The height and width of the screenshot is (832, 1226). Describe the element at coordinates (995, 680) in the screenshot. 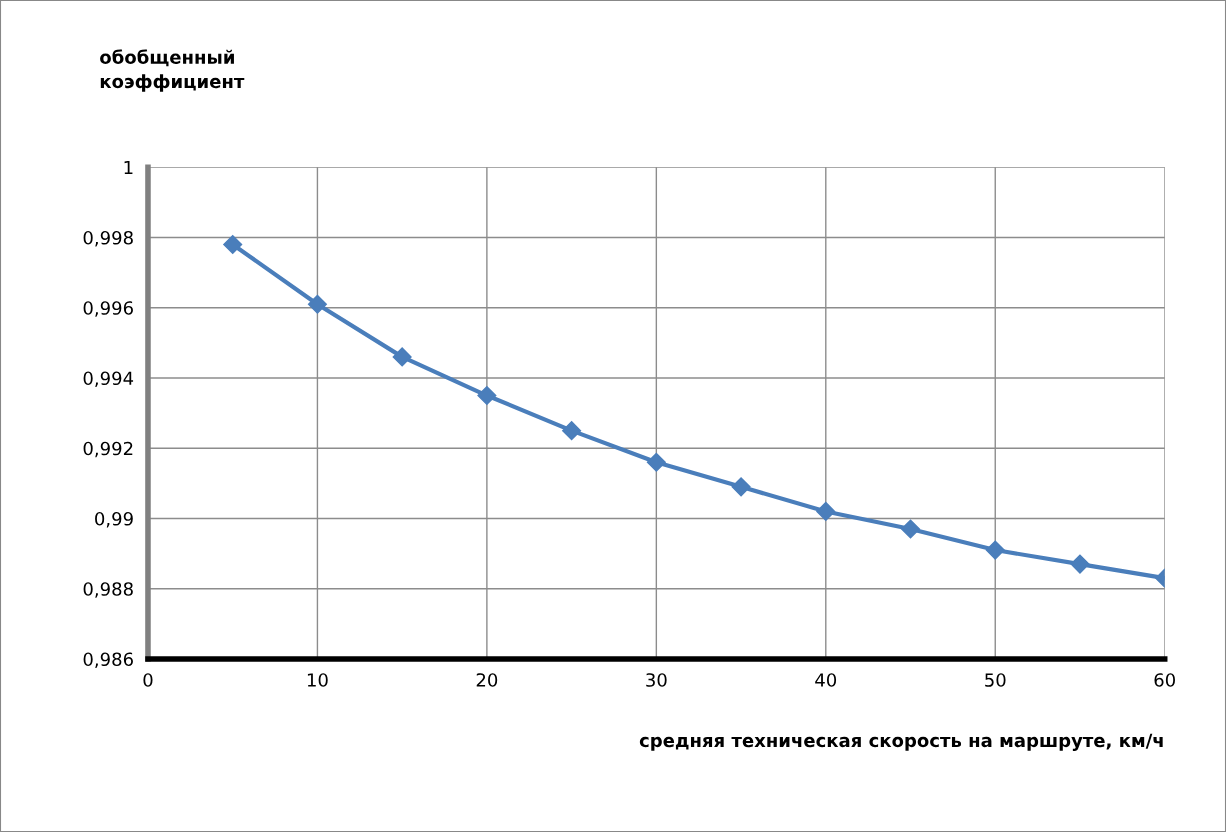

I see `x-tick-label: 50` at that location.